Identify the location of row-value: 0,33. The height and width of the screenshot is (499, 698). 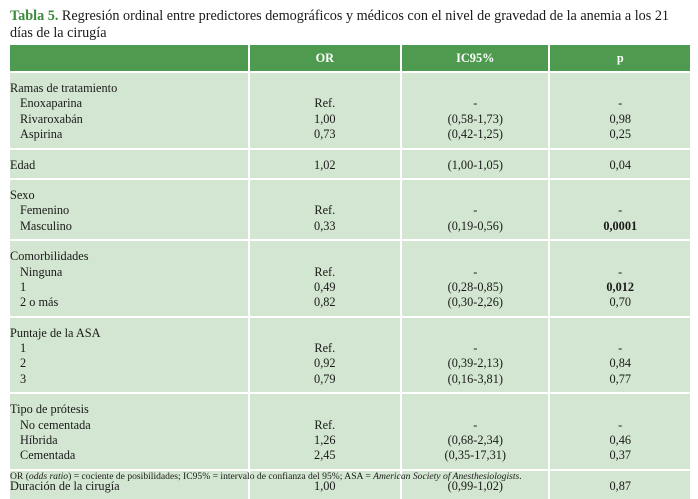
(325, 225).